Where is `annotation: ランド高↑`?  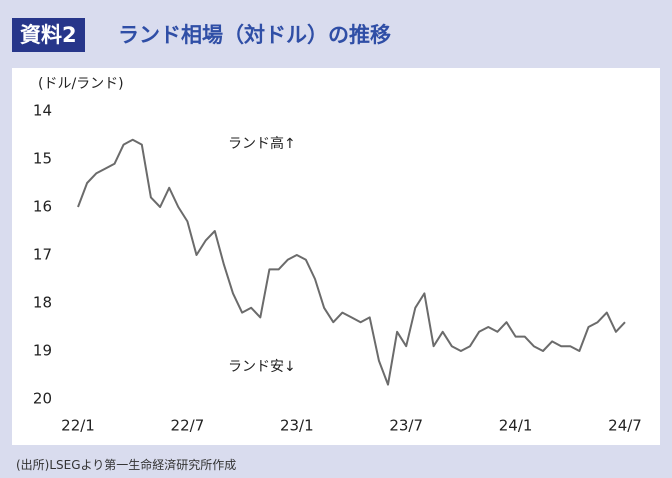
annotation: ランド高↑ is located at coordinates (262, 143).